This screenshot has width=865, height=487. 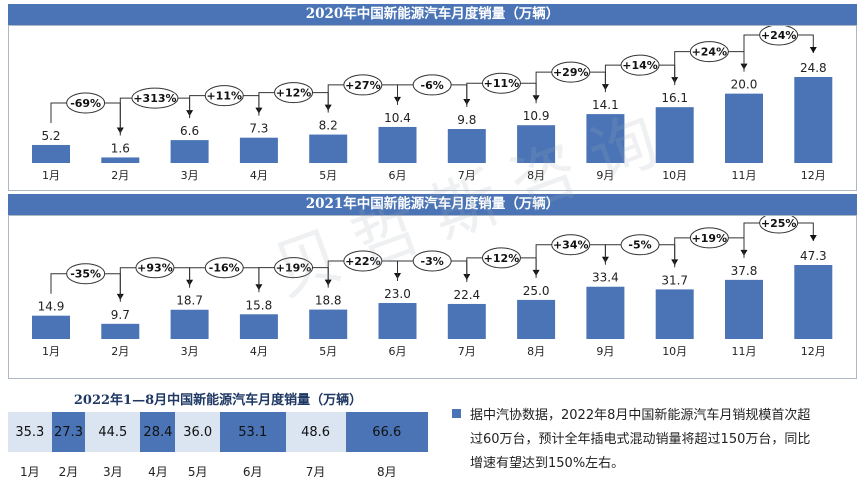 What do you see at coordinates (252, 472) in the screenshot?
I see `chart-2022-month-label: 6月` at bounding box center [252, 472].